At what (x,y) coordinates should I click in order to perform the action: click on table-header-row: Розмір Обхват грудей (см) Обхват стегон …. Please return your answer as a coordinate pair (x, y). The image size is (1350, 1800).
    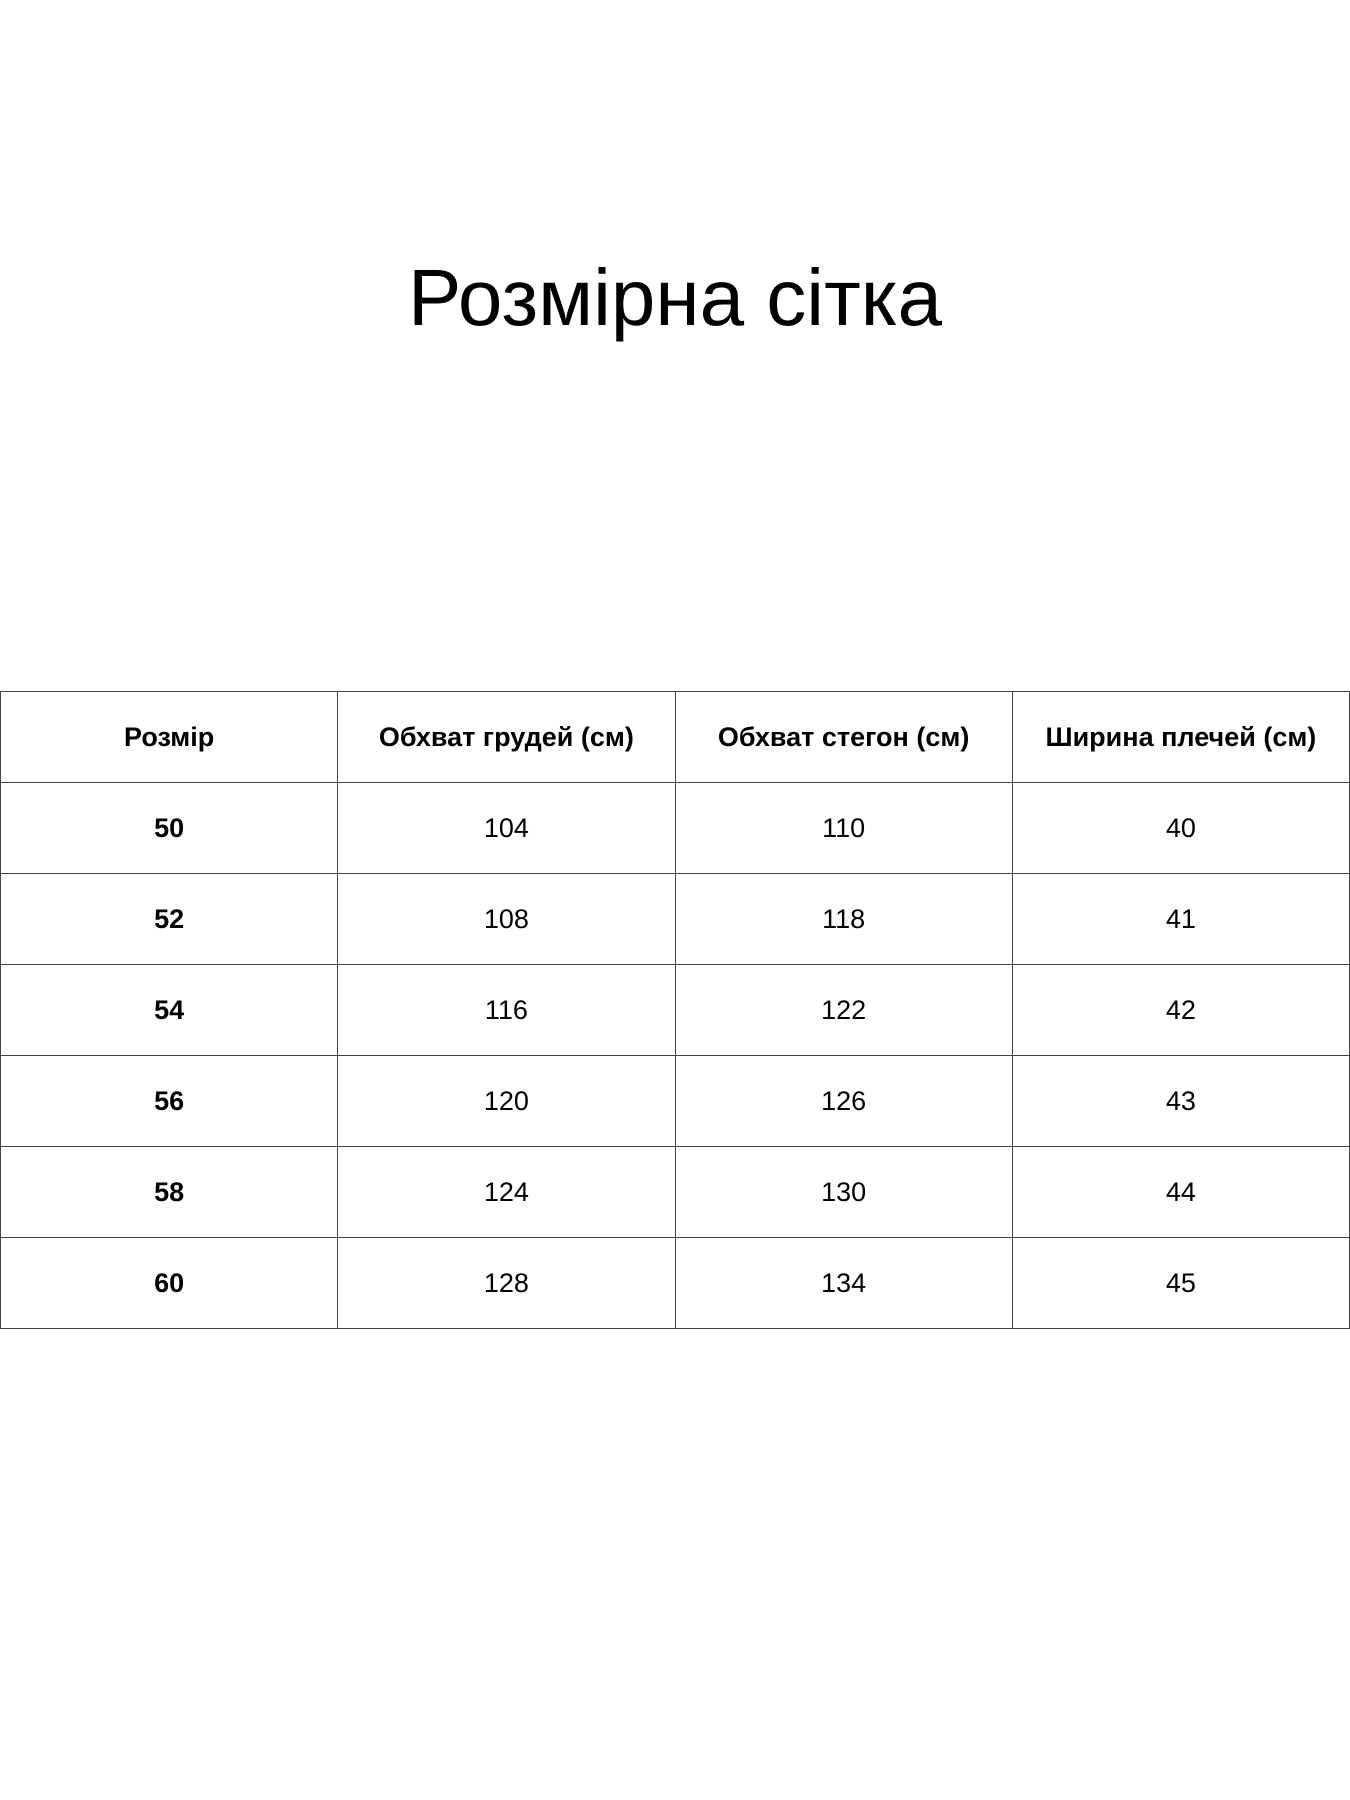
    Looking at the image, I should click on (675, 737).